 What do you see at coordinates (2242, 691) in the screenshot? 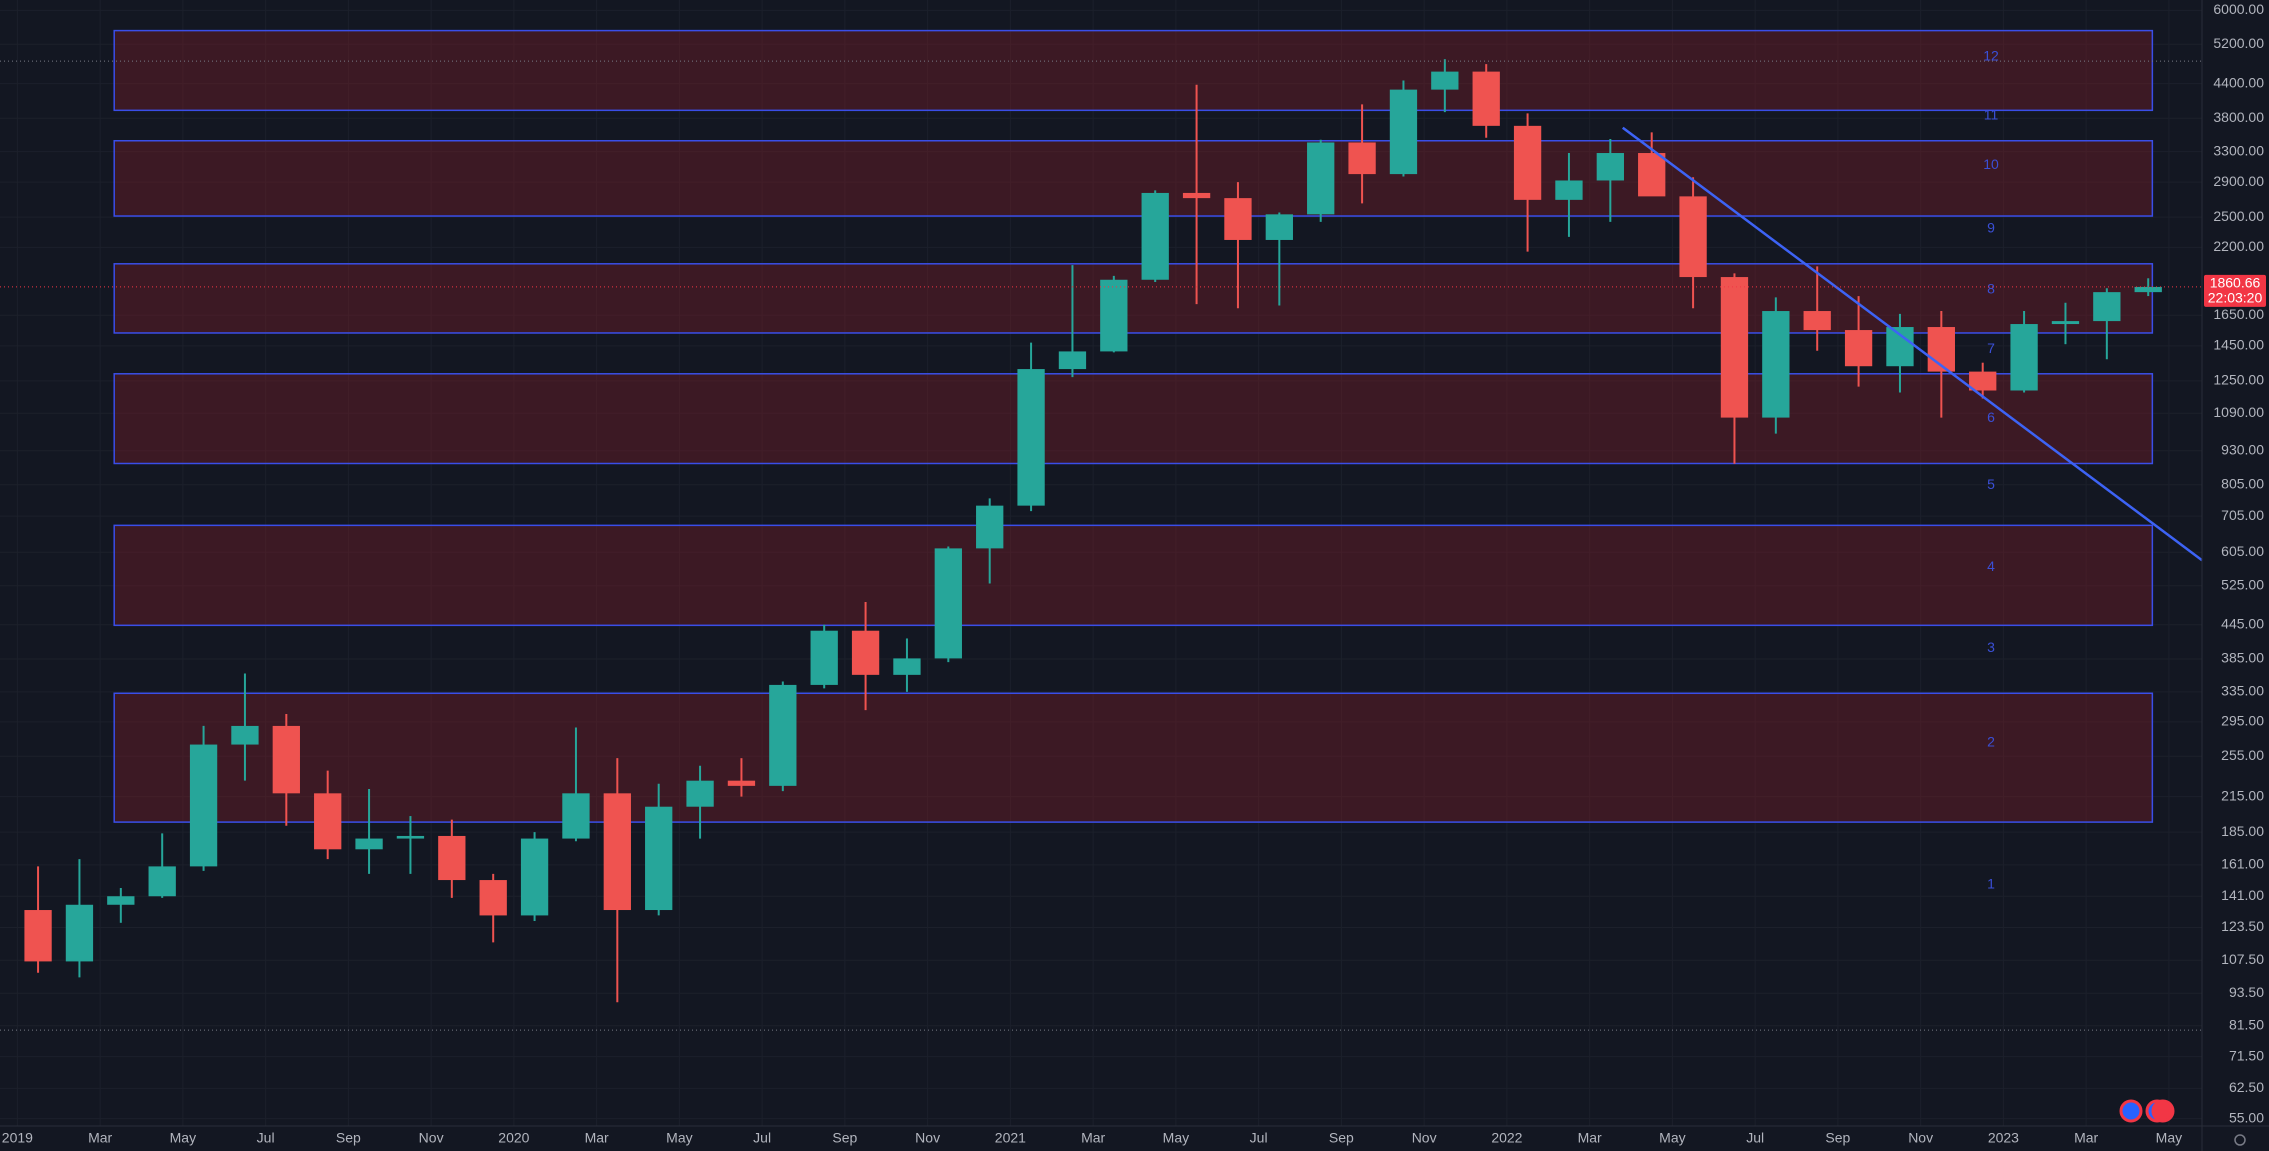
I see `y-tick-label: 335.00` at bounding box center [2242, 691].